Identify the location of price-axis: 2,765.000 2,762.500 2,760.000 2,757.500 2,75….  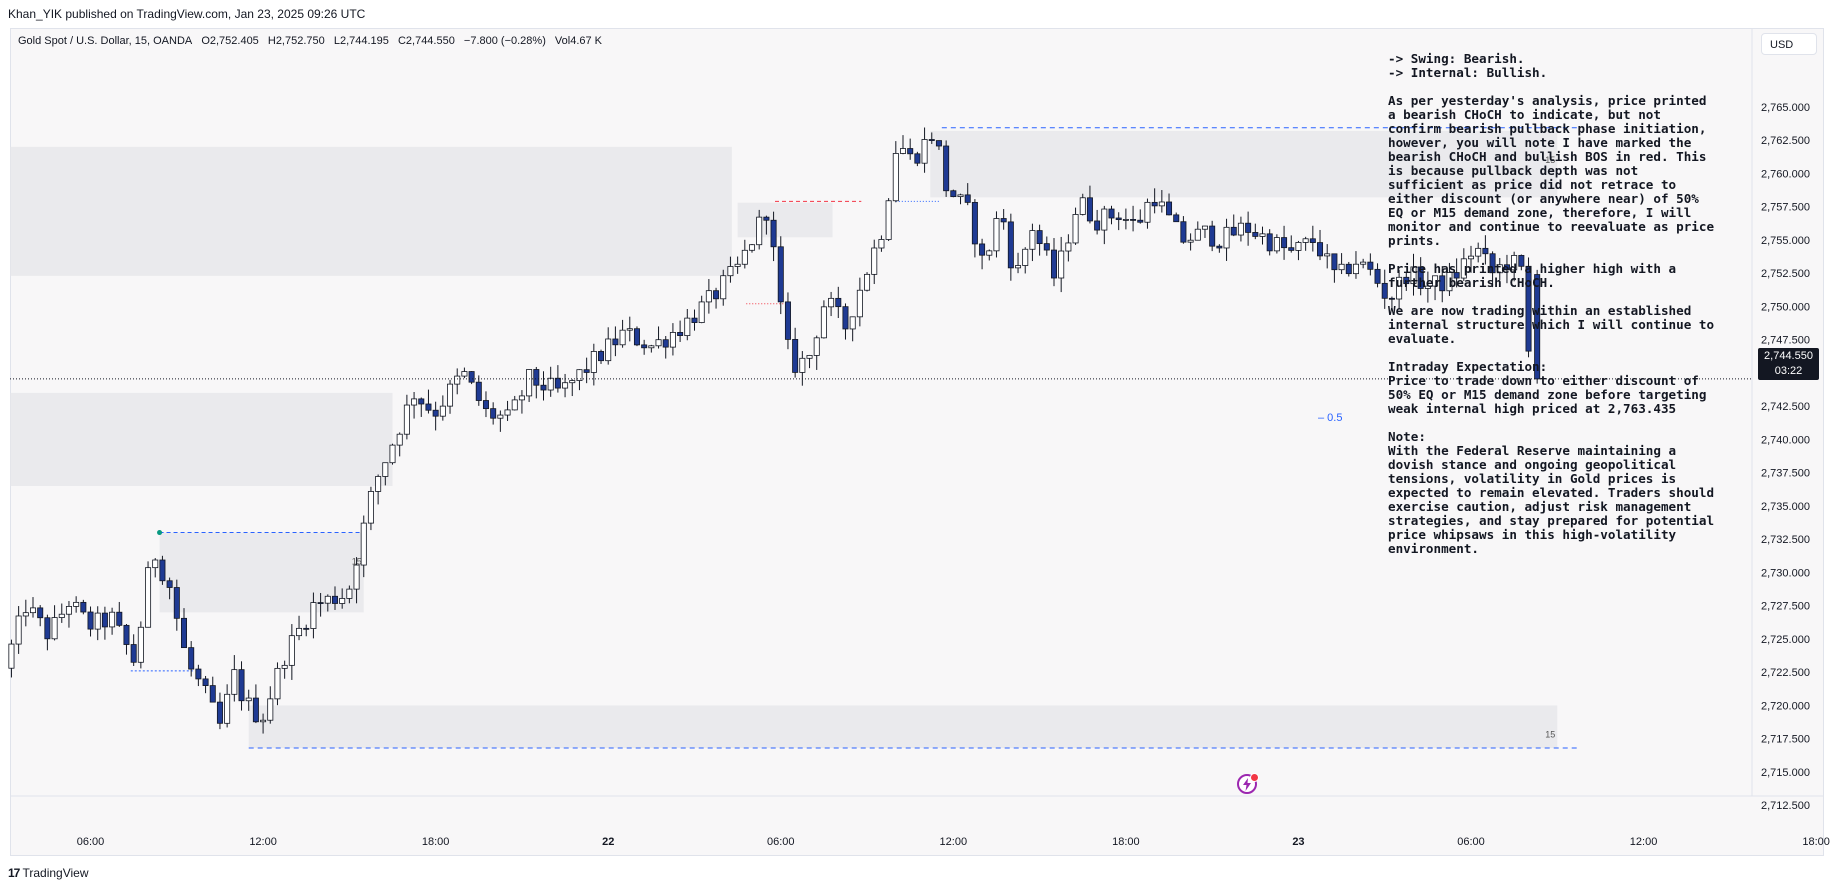
(1785, 457).